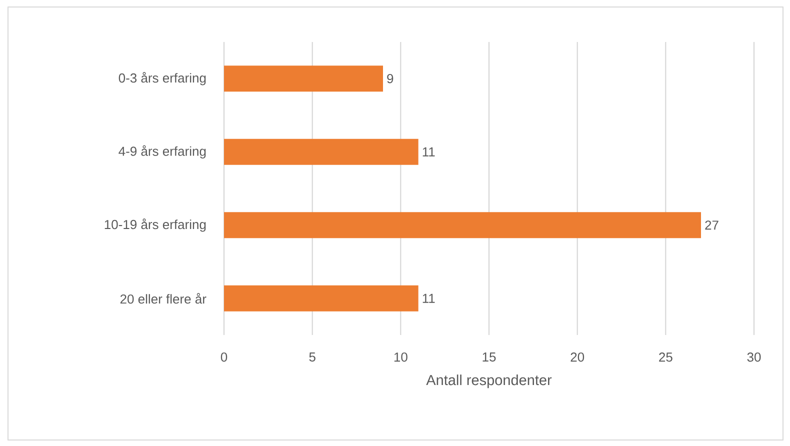  What do you see at coordinates (163, 298) in the screenshot?
I see `y-tick-label: 20 eller flere år` at bounding box center [163, 298].